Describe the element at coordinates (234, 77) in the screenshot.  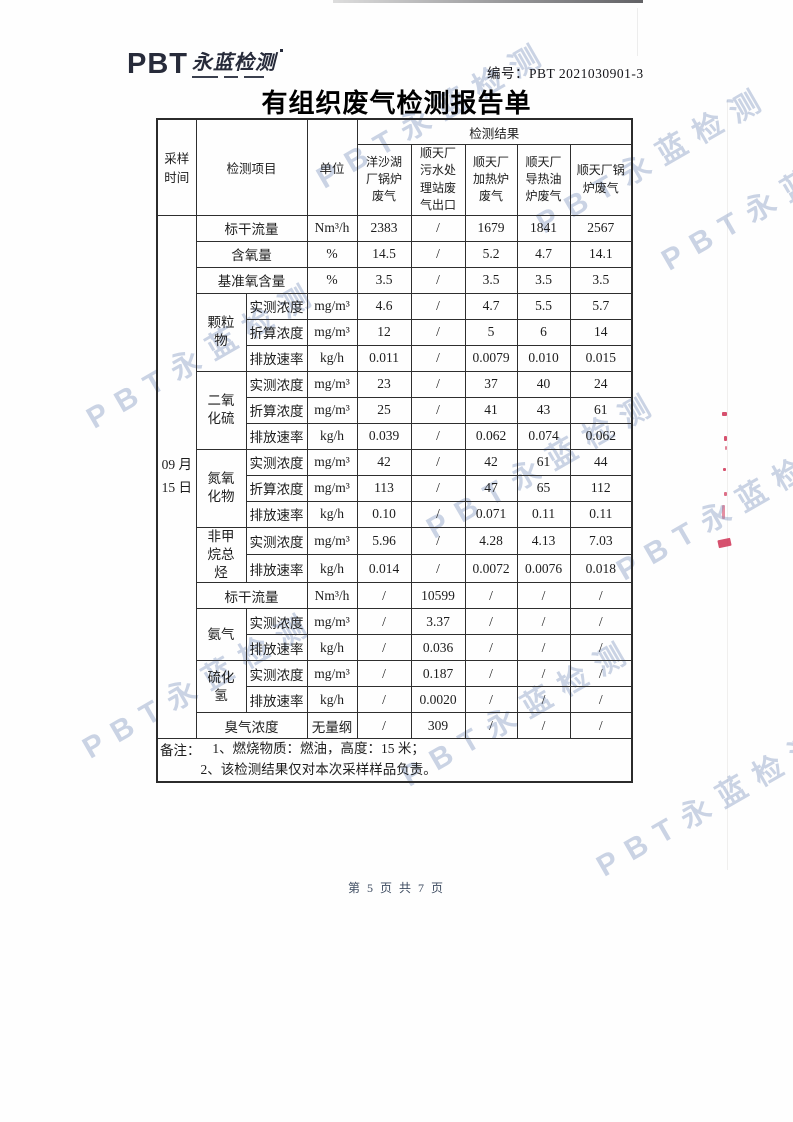
I see `logo-subtext-marks` at that location.